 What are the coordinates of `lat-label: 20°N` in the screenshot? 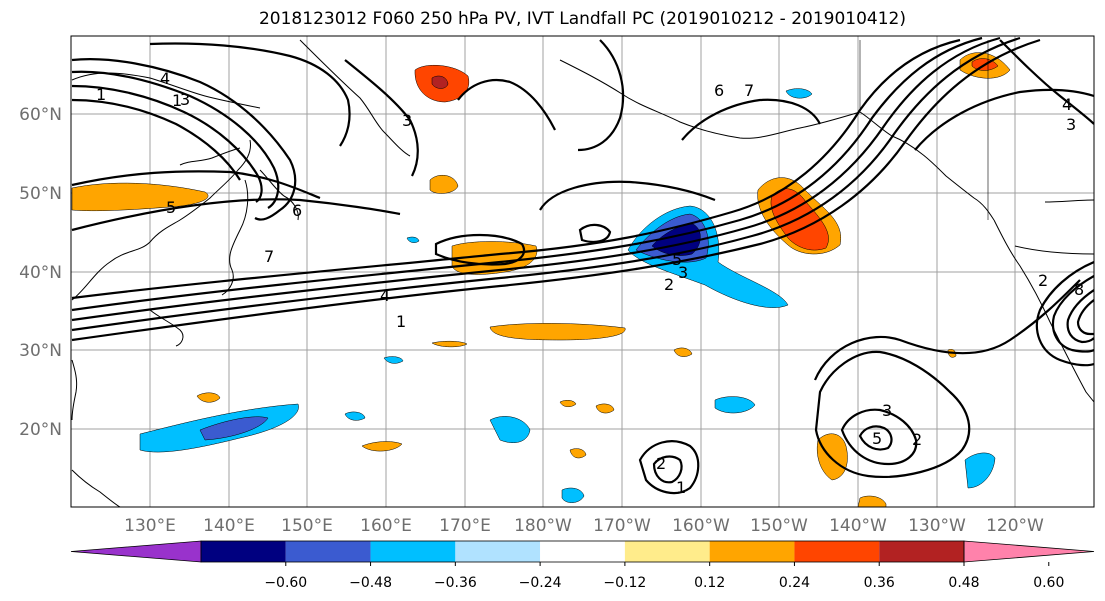 It's located at (40, 430).